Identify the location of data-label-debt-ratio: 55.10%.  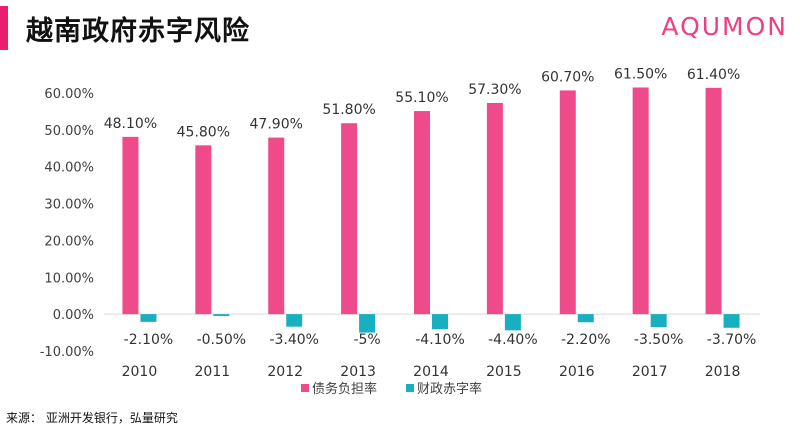
(421, 98).